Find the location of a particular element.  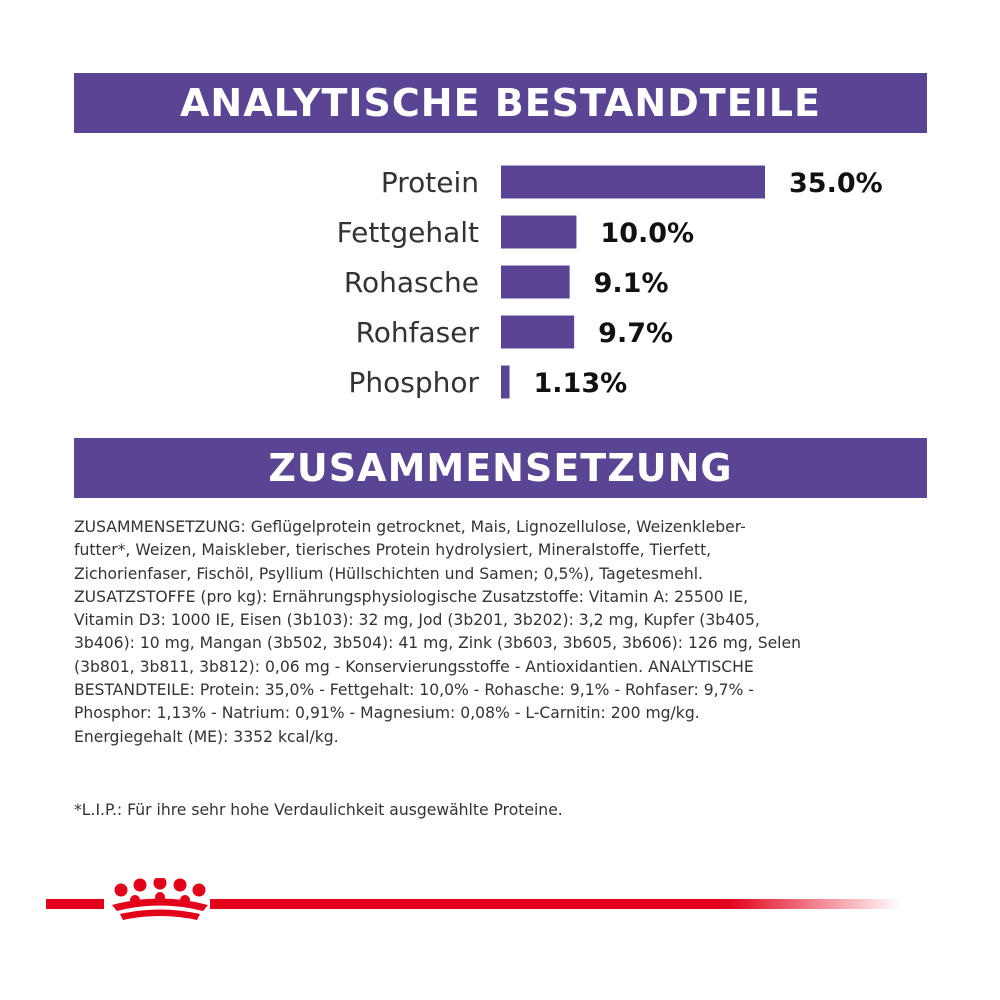

analytic-section-title: ANALYTISCHE BESTANDTEILE is located at coordinates (500, 103).